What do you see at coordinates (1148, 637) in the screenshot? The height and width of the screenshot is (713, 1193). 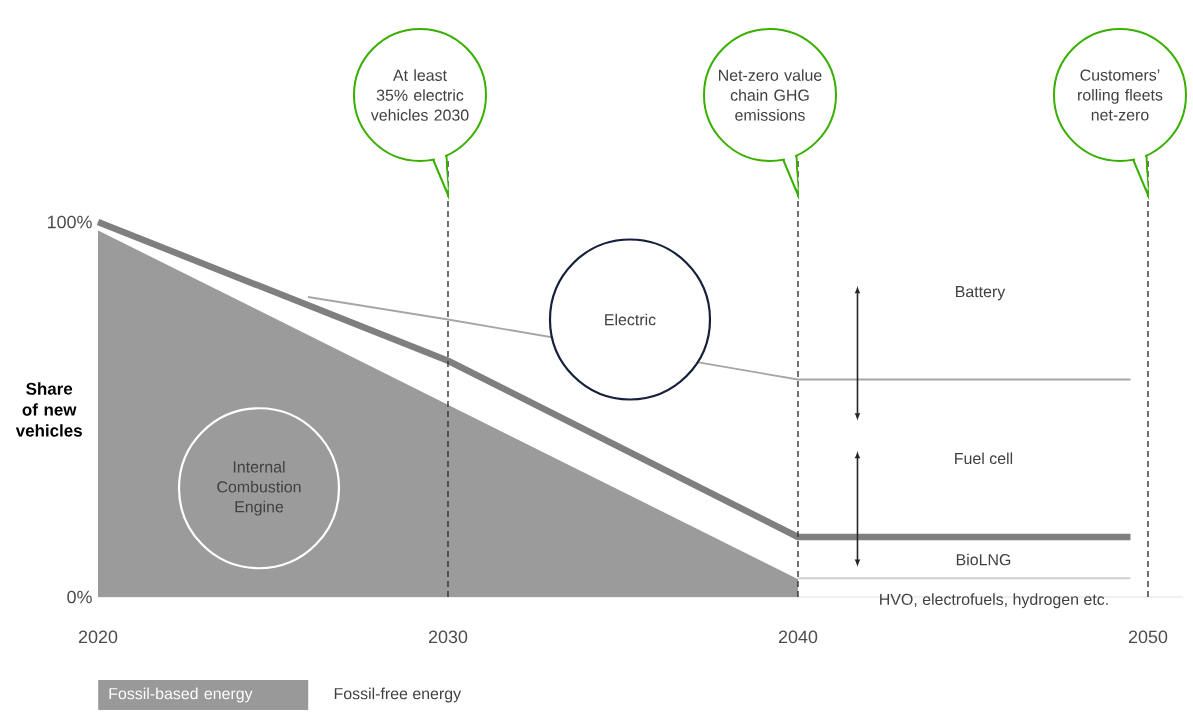 I see `x-tick-label: 2050` at bounding box center [1148, 637].